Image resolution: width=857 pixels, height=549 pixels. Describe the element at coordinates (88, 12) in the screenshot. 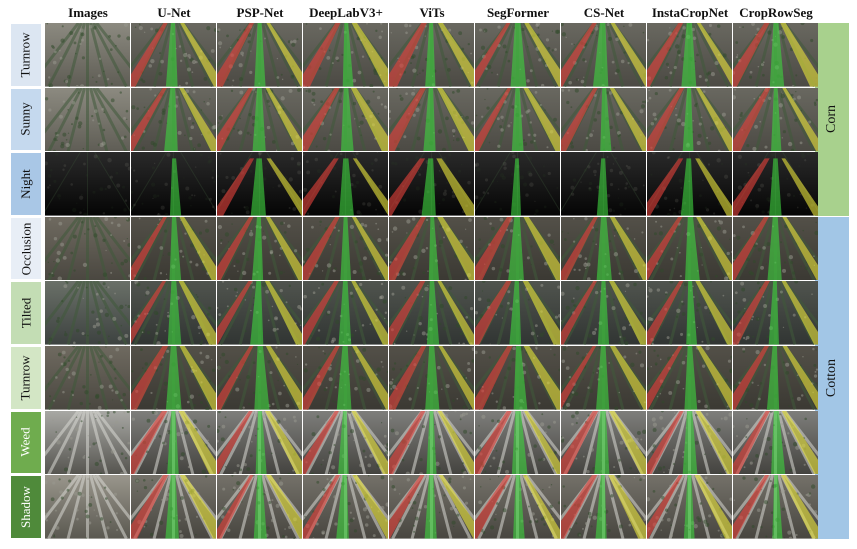

I see `column-header: Images` at that location.